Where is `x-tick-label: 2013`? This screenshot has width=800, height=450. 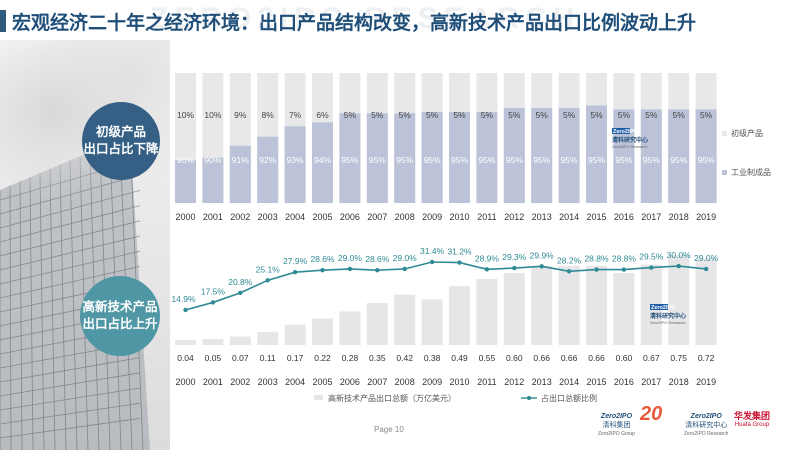
x-tick-label: 2013 is located at coordinates (542, 382).